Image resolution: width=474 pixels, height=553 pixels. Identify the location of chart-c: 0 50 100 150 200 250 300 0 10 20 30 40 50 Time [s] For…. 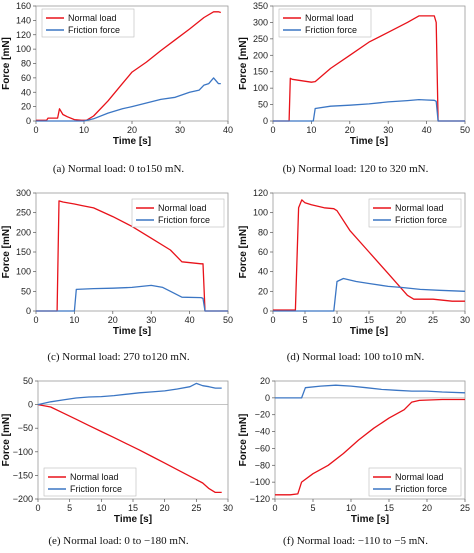
(117, 262).